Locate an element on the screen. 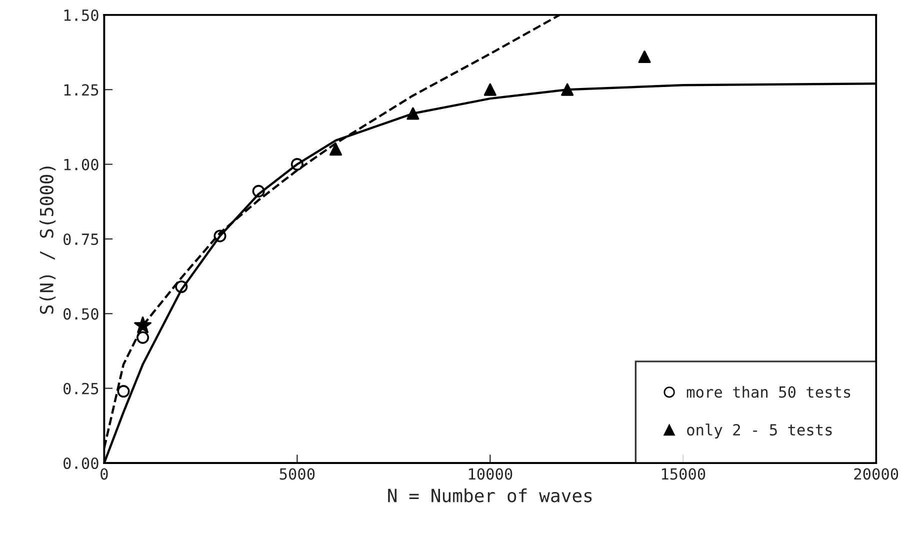 The image size is (906, 534). legend-label: more than 50 tests is located at coordinates (768, 392).